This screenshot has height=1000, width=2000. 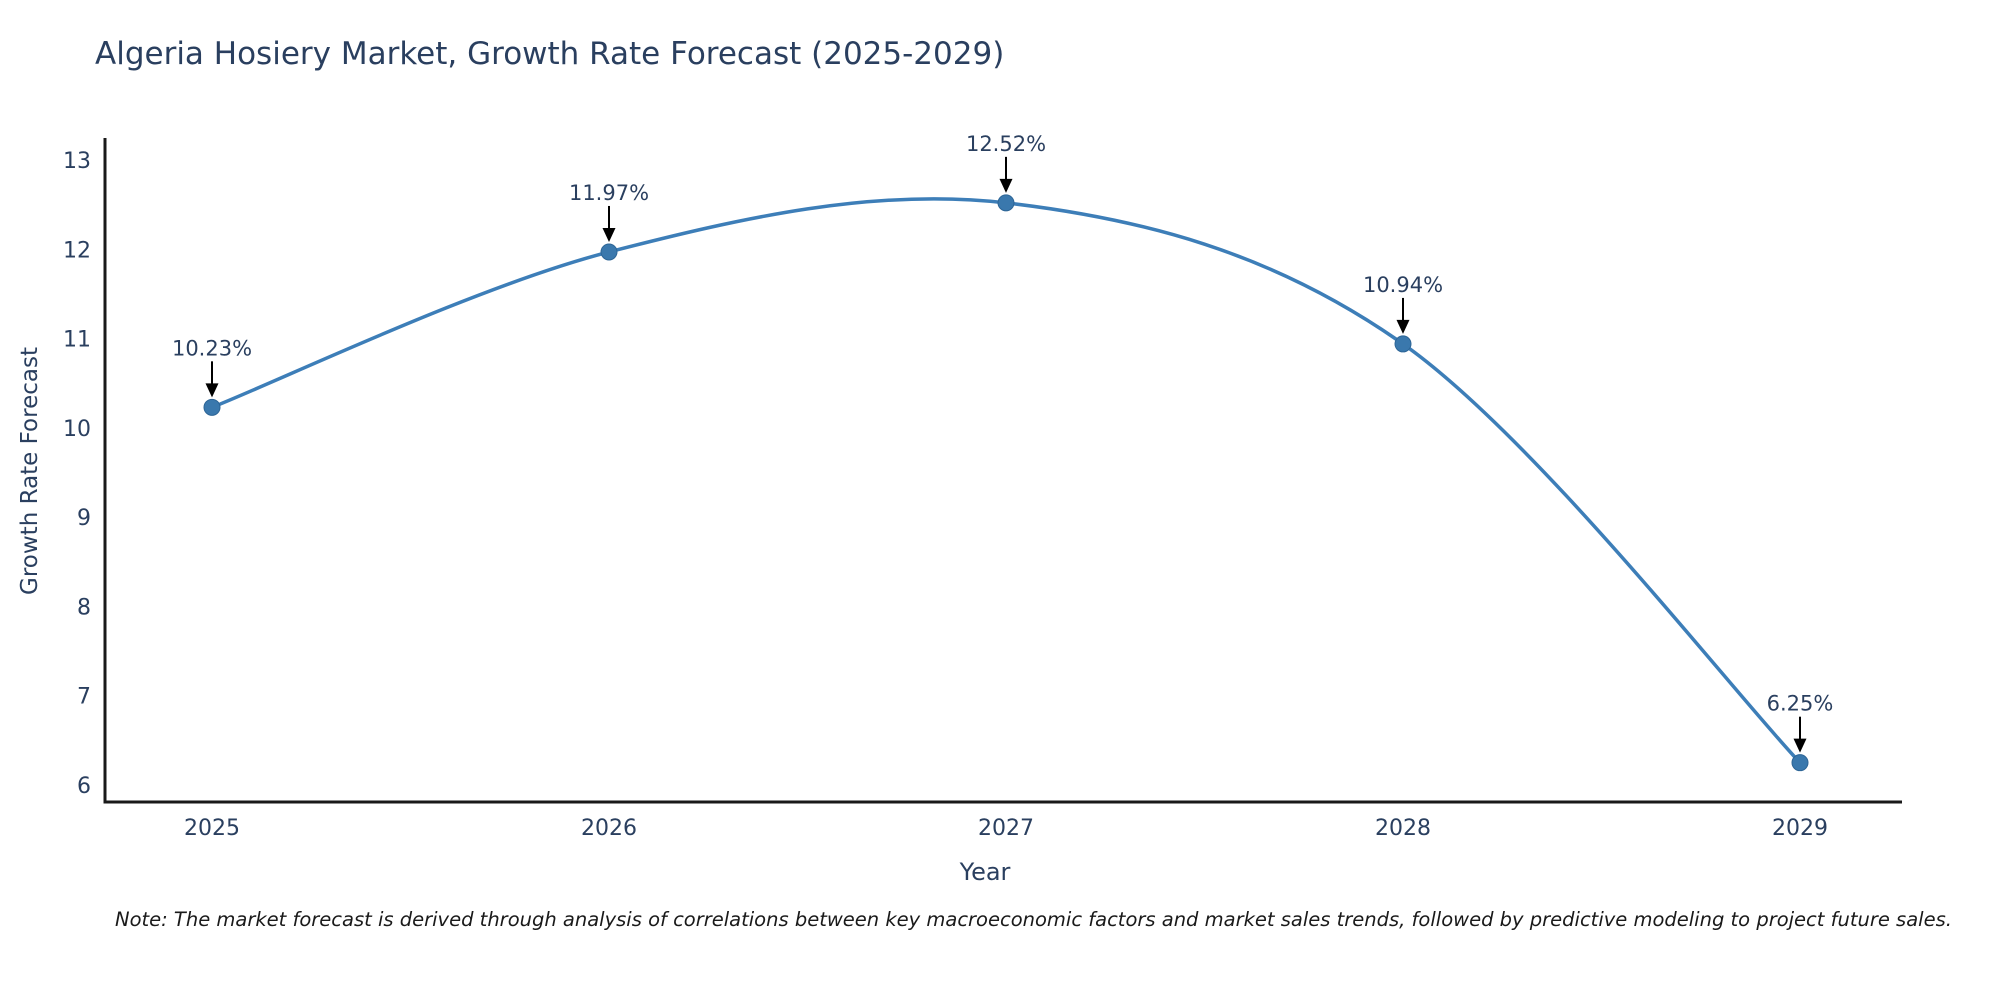 I want to click on annotation-label: 6.25%, so click(x=1800, y=704).